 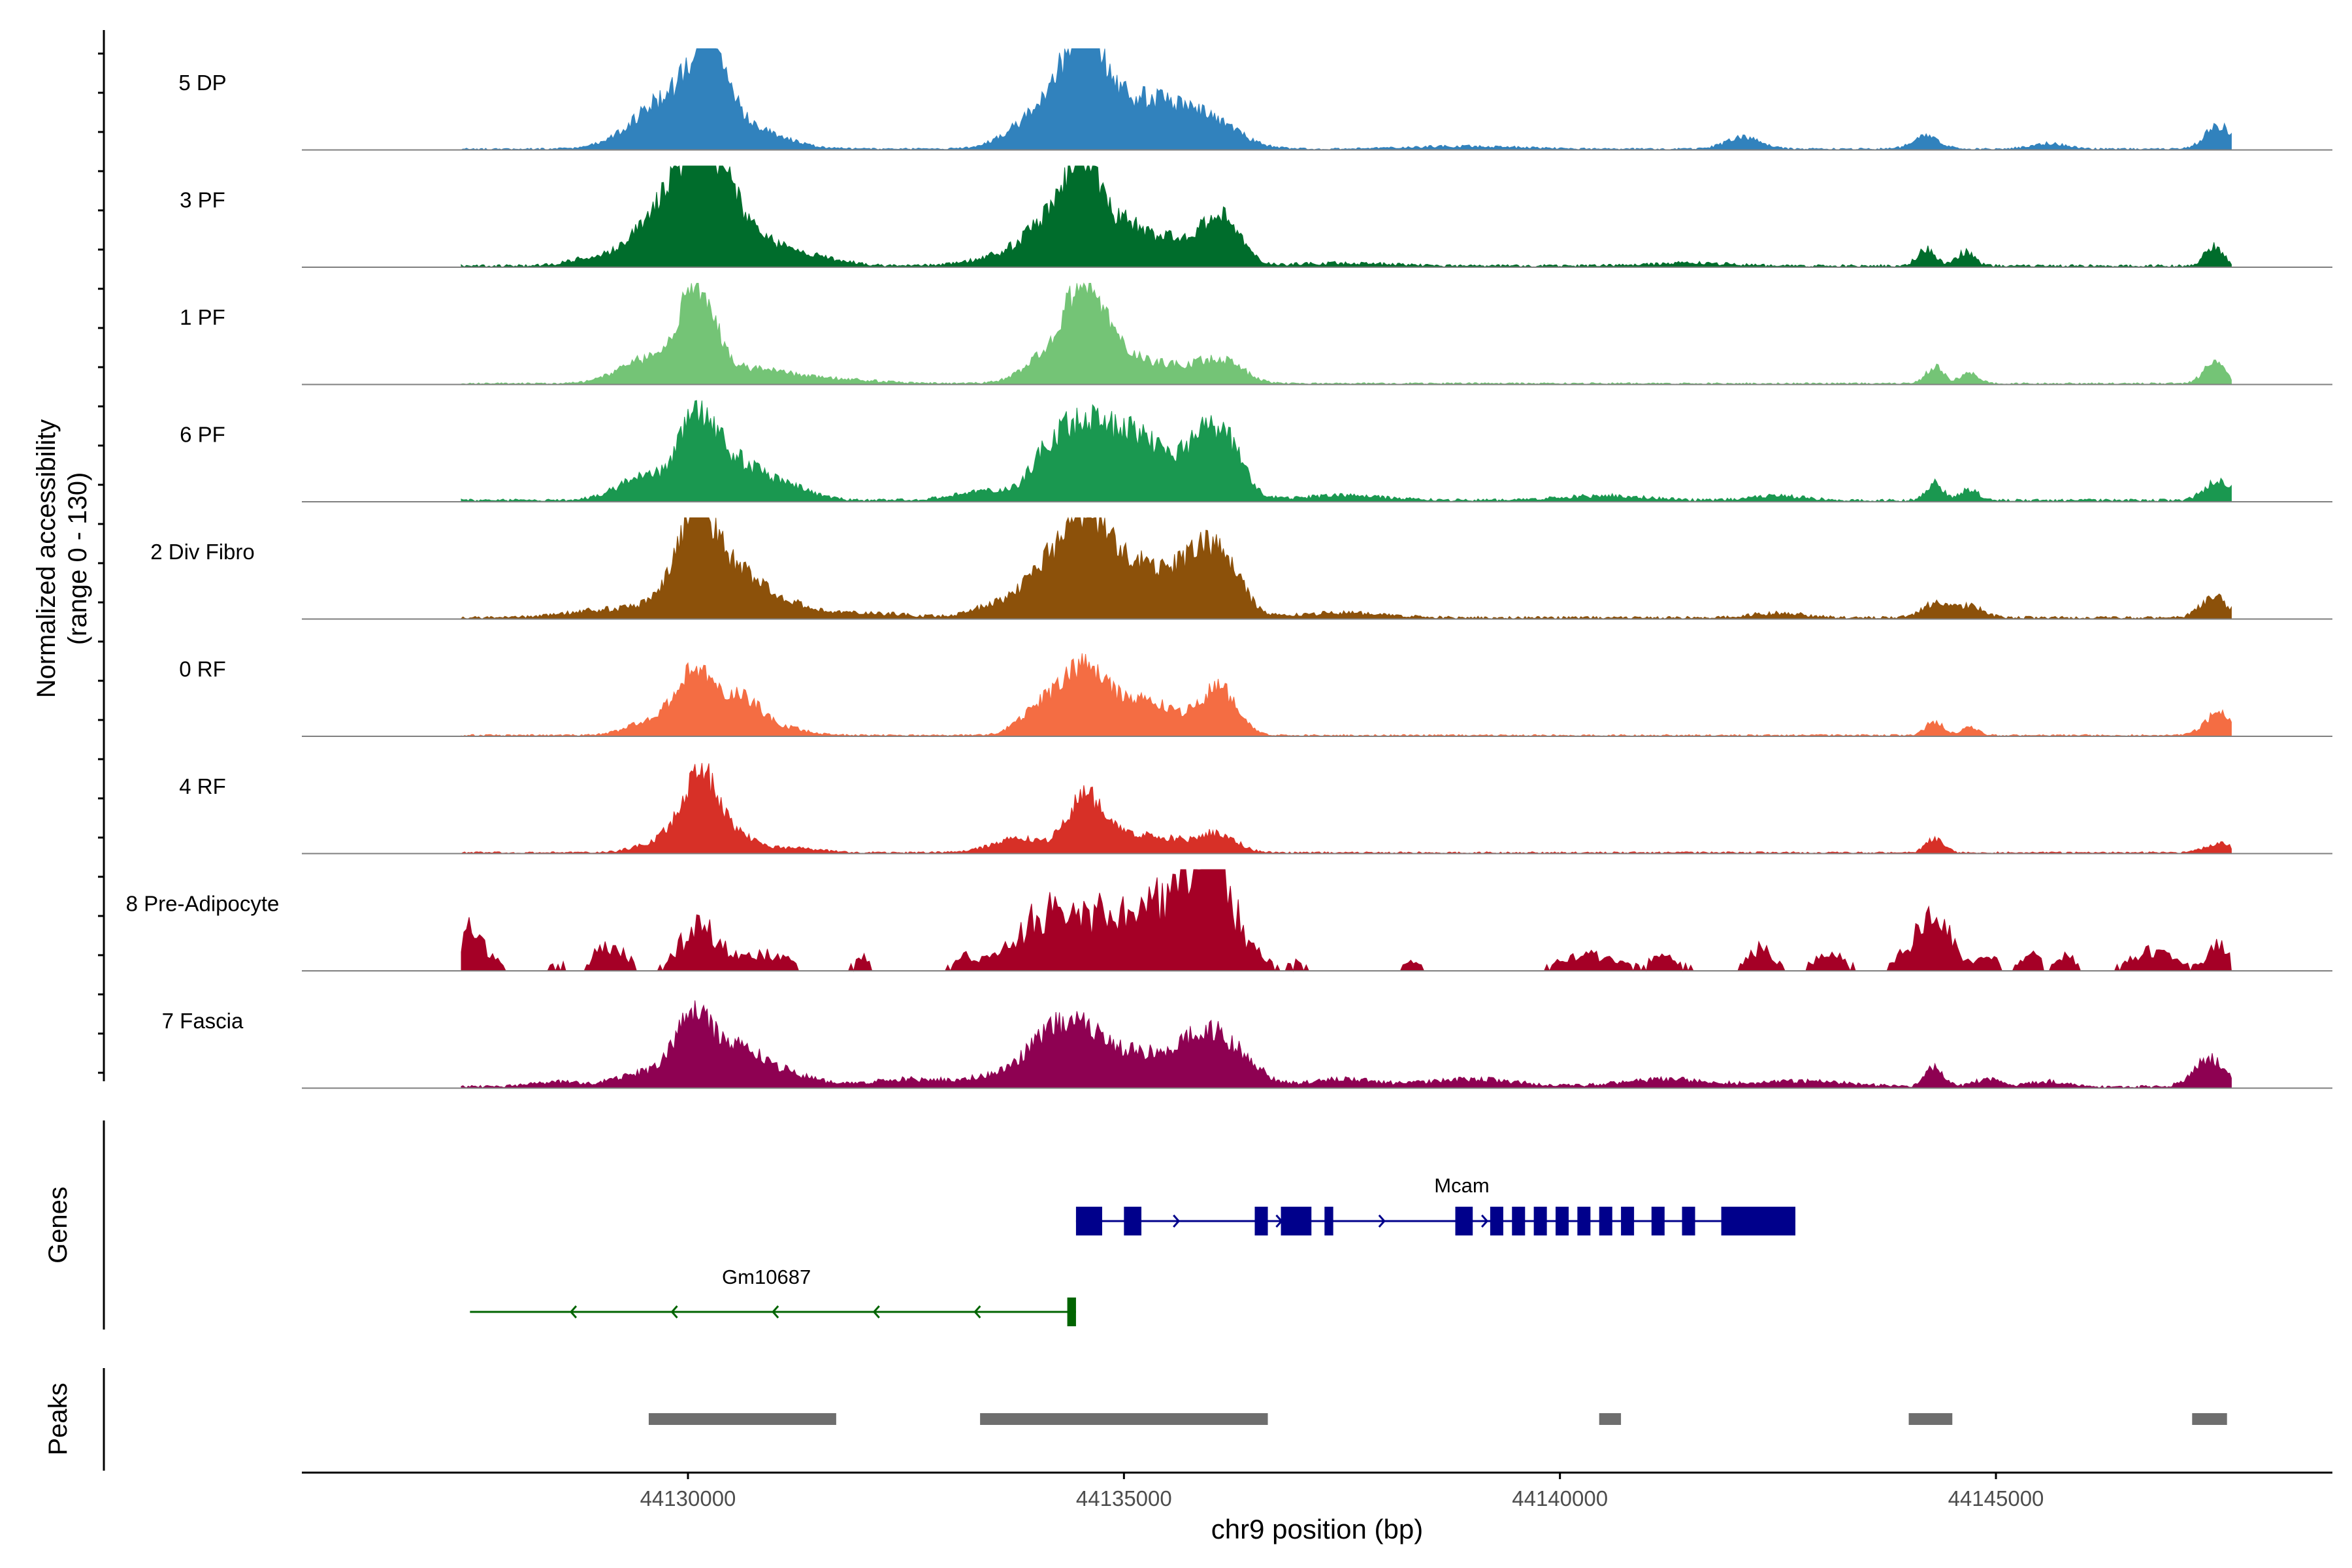 I want to click on track-5-dp: 5 DP, so click(x=1255, y=99).